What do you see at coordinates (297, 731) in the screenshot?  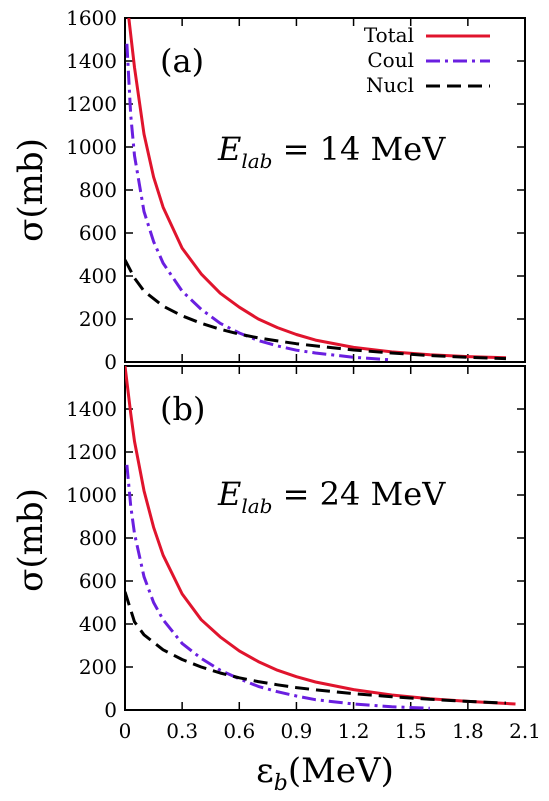 I see `x-tick-label: 0.9` at bounding box center [297, 731].